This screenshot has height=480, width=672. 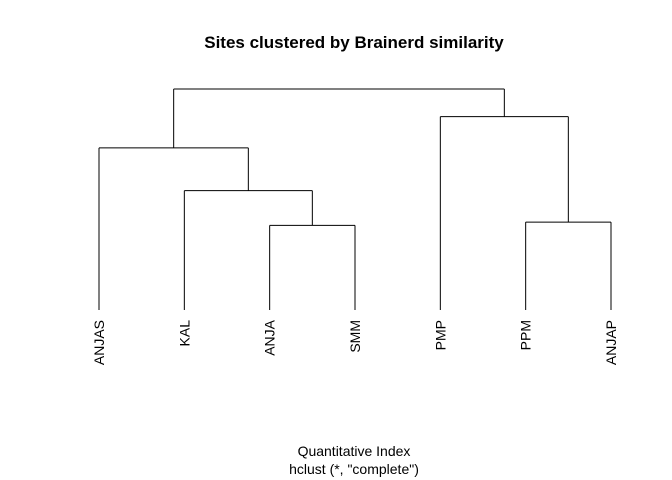 What do you see at coordinates (440, 335) in the screenshot?
I see `leaf-label-pmp: PMP` at bounding box center [440, 335].